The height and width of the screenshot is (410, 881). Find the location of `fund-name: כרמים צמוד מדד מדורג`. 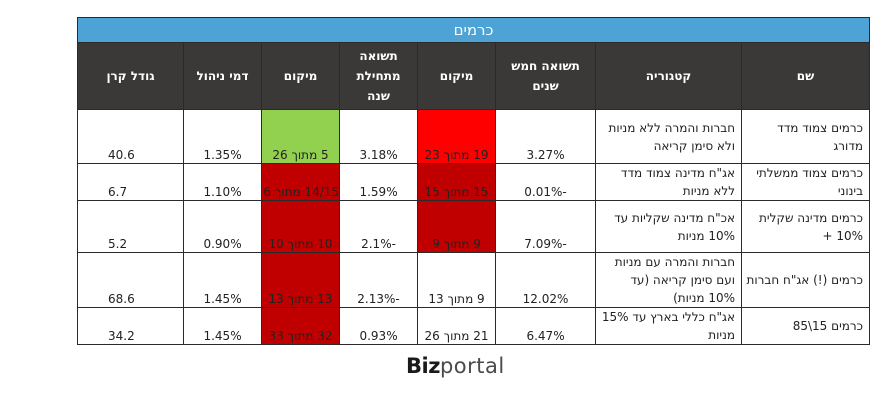

fund-name: כרמים צמוד מדד מדורג is located at coordinates (806, 136).